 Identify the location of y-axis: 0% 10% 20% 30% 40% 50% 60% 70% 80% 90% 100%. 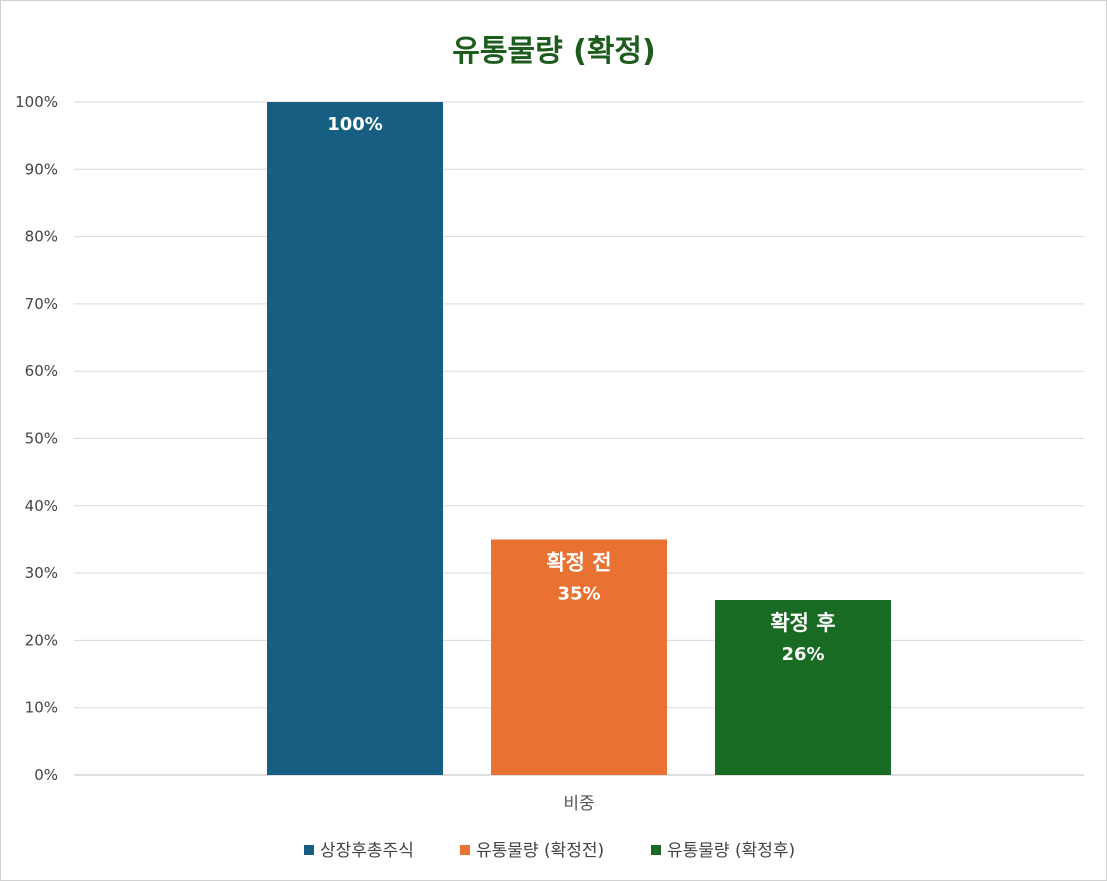
(36, 438).